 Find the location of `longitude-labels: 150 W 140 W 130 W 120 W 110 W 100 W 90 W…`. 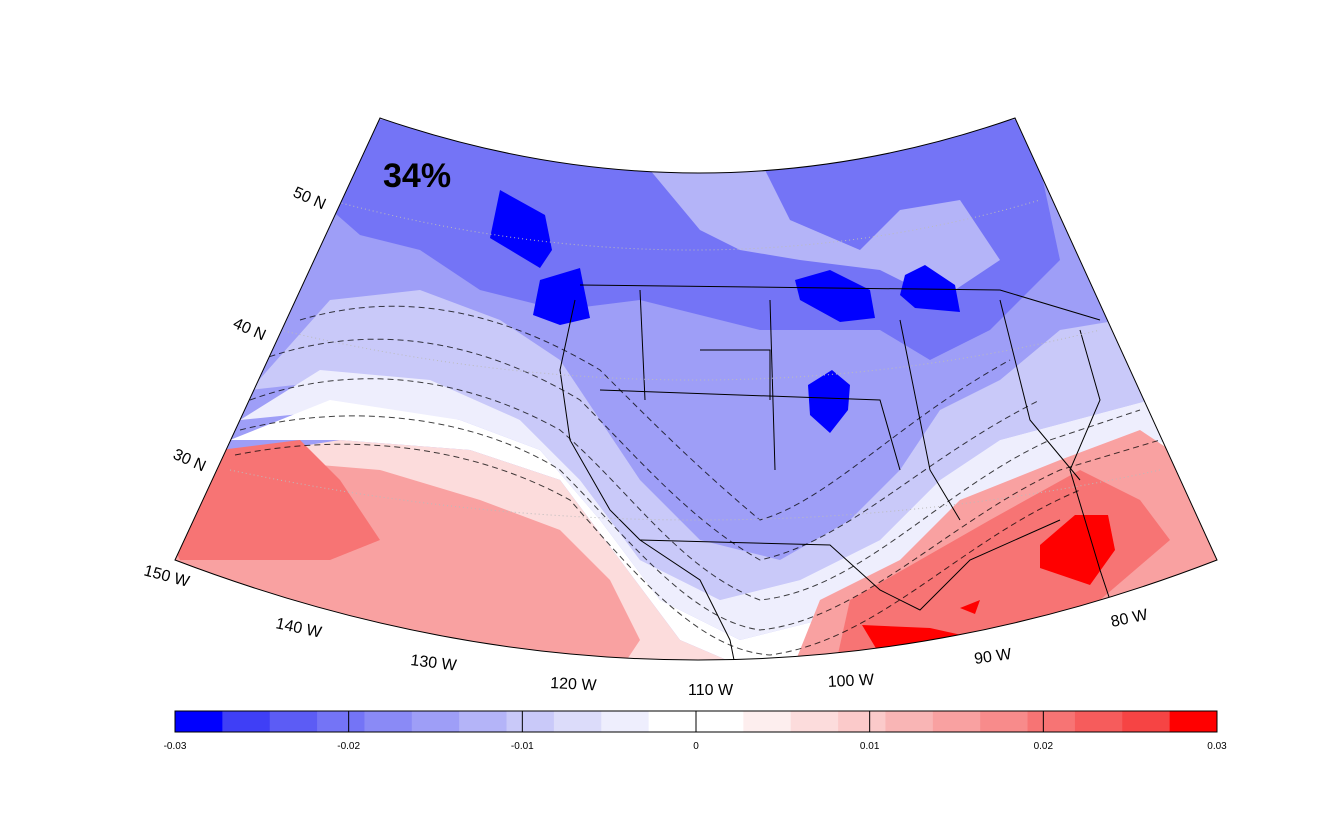

longitude-labels: 150 W 140 W 130 W 120 W 110 W 100 W 90 W… is located at coordinates (646, 630).